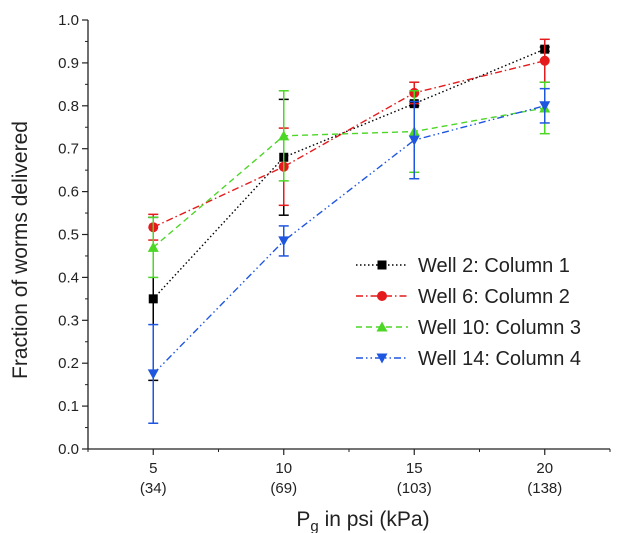 The image size is (627, 533). I want to click on y-tick-label: 0.0, so click(68, 449).